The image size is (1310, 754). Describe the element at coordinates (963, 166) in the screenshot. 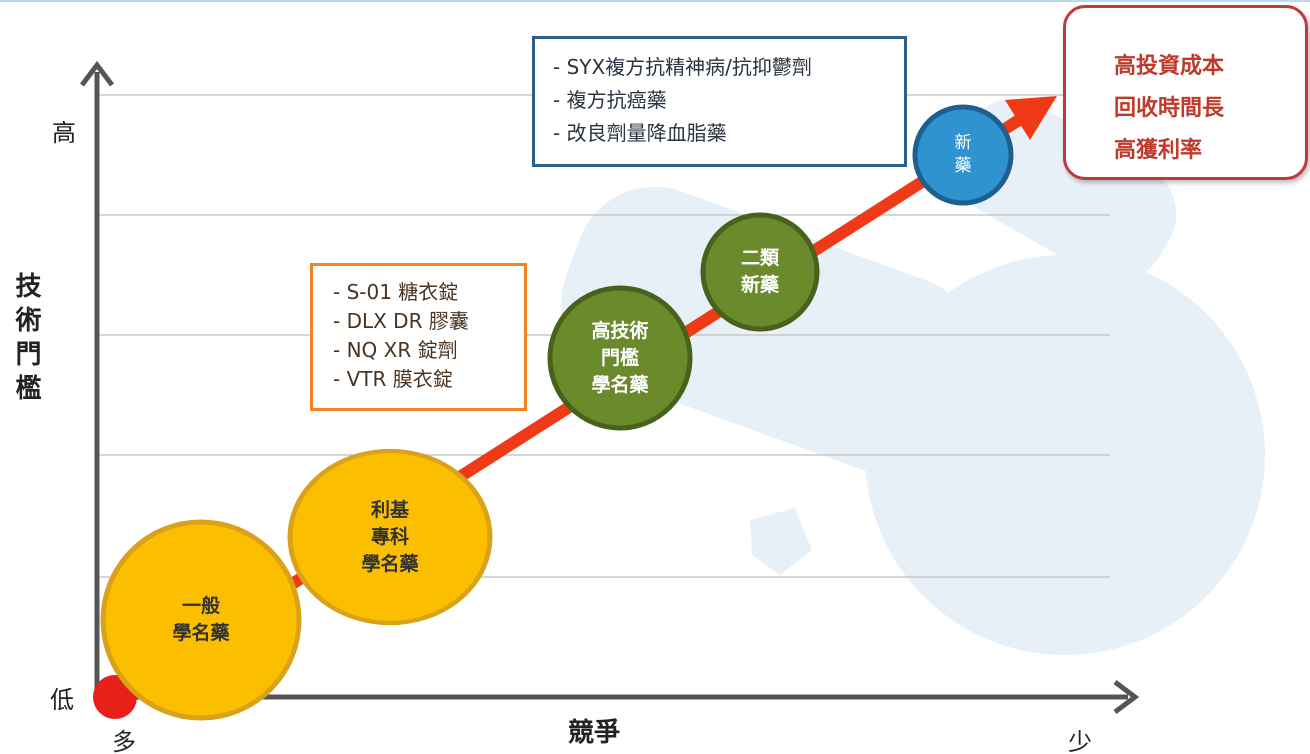

I see `stage-line: 藥` at that location.